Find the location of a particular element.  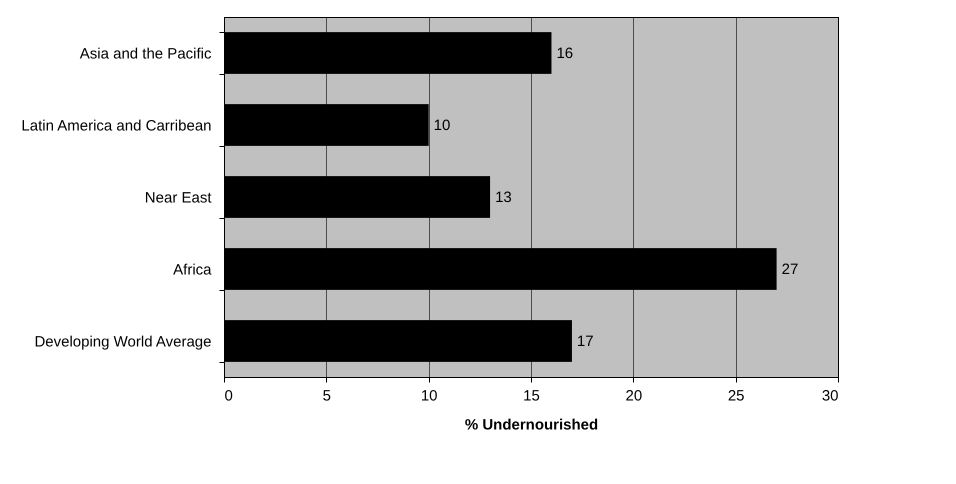

y-tick-label: Latin America and Carribean is located at coordinates (116, 126).